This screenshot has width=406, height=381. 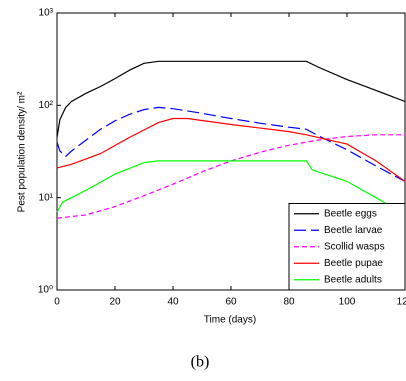 I want to click on legend-label: Beetle eggs, so click(x=350, y=213).